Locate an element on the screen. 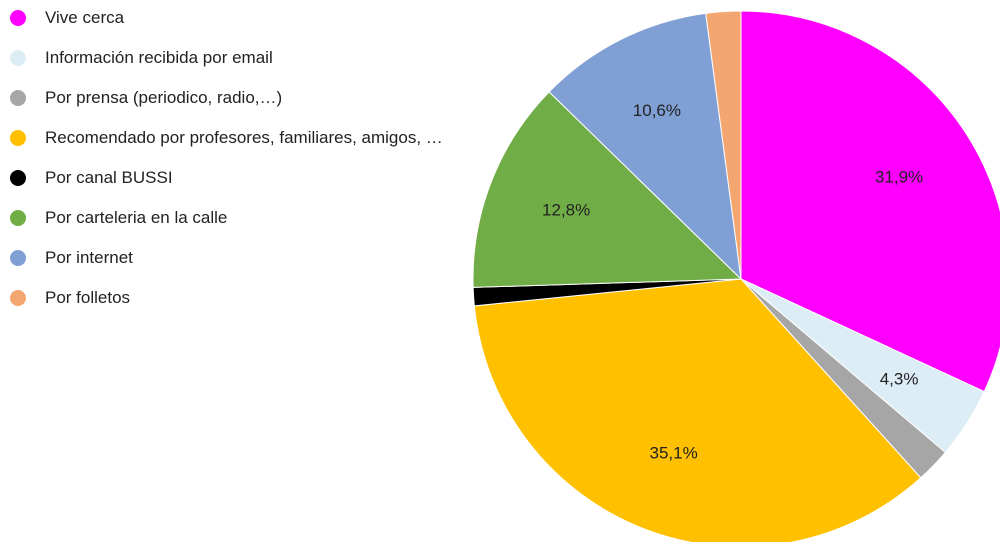 This screenshot has width=1000, height=542. legend-label: Por folletos is located at coordinates (88, 297).